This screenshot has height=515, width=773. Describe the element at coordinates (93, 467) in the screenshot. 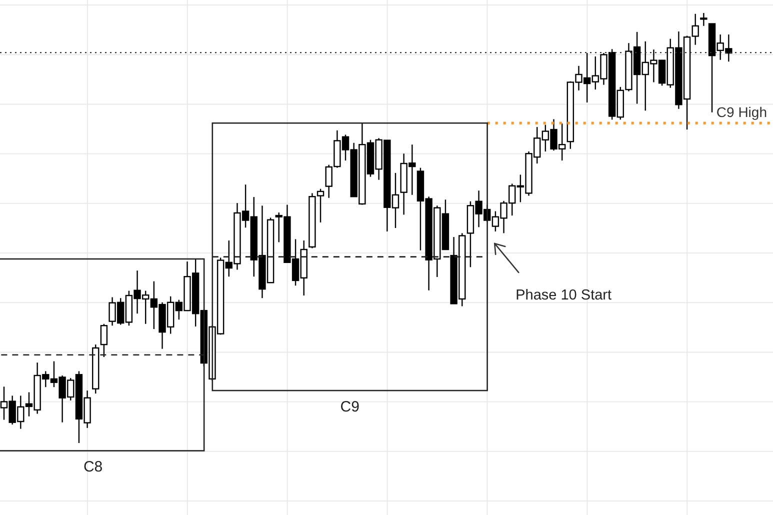

I see `text: C8` at that location.